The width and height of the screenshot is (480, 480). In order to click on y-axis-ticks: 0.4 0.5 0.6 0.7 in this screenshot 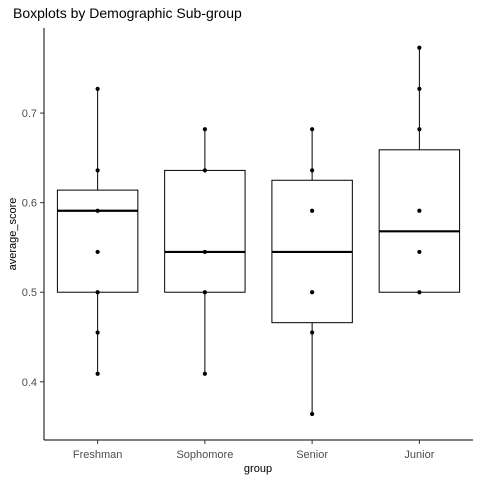, I will do `click(33, 248)`.